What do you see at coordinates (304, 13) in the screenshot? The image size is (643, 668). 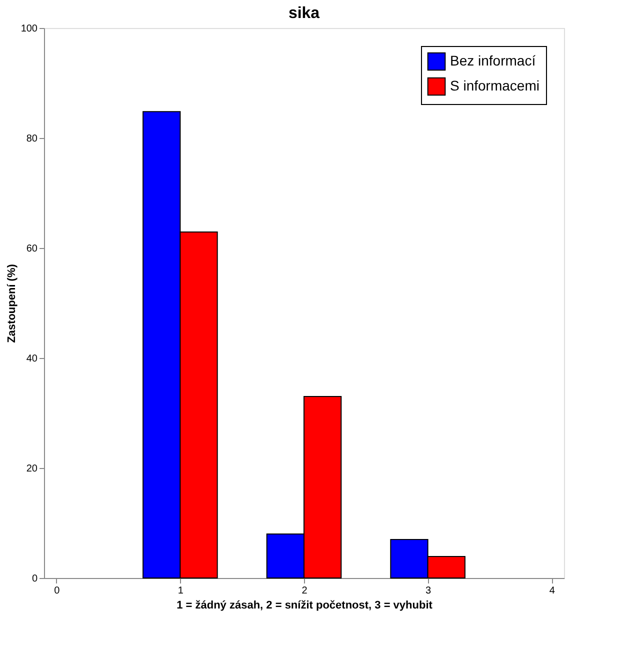 I see `chart-title: sika` at bounding box center [304, 13].